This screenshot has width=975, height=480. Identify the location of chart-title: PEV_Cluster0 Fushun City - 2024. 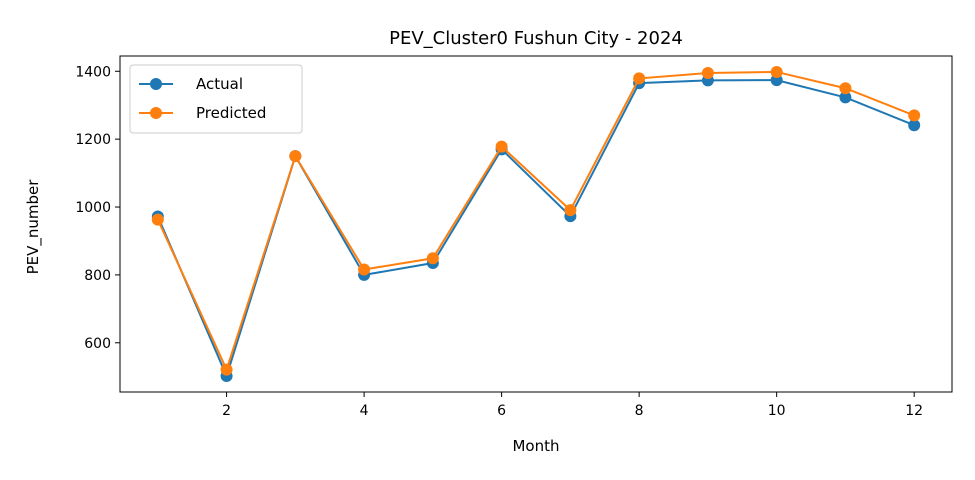
(536, 38).